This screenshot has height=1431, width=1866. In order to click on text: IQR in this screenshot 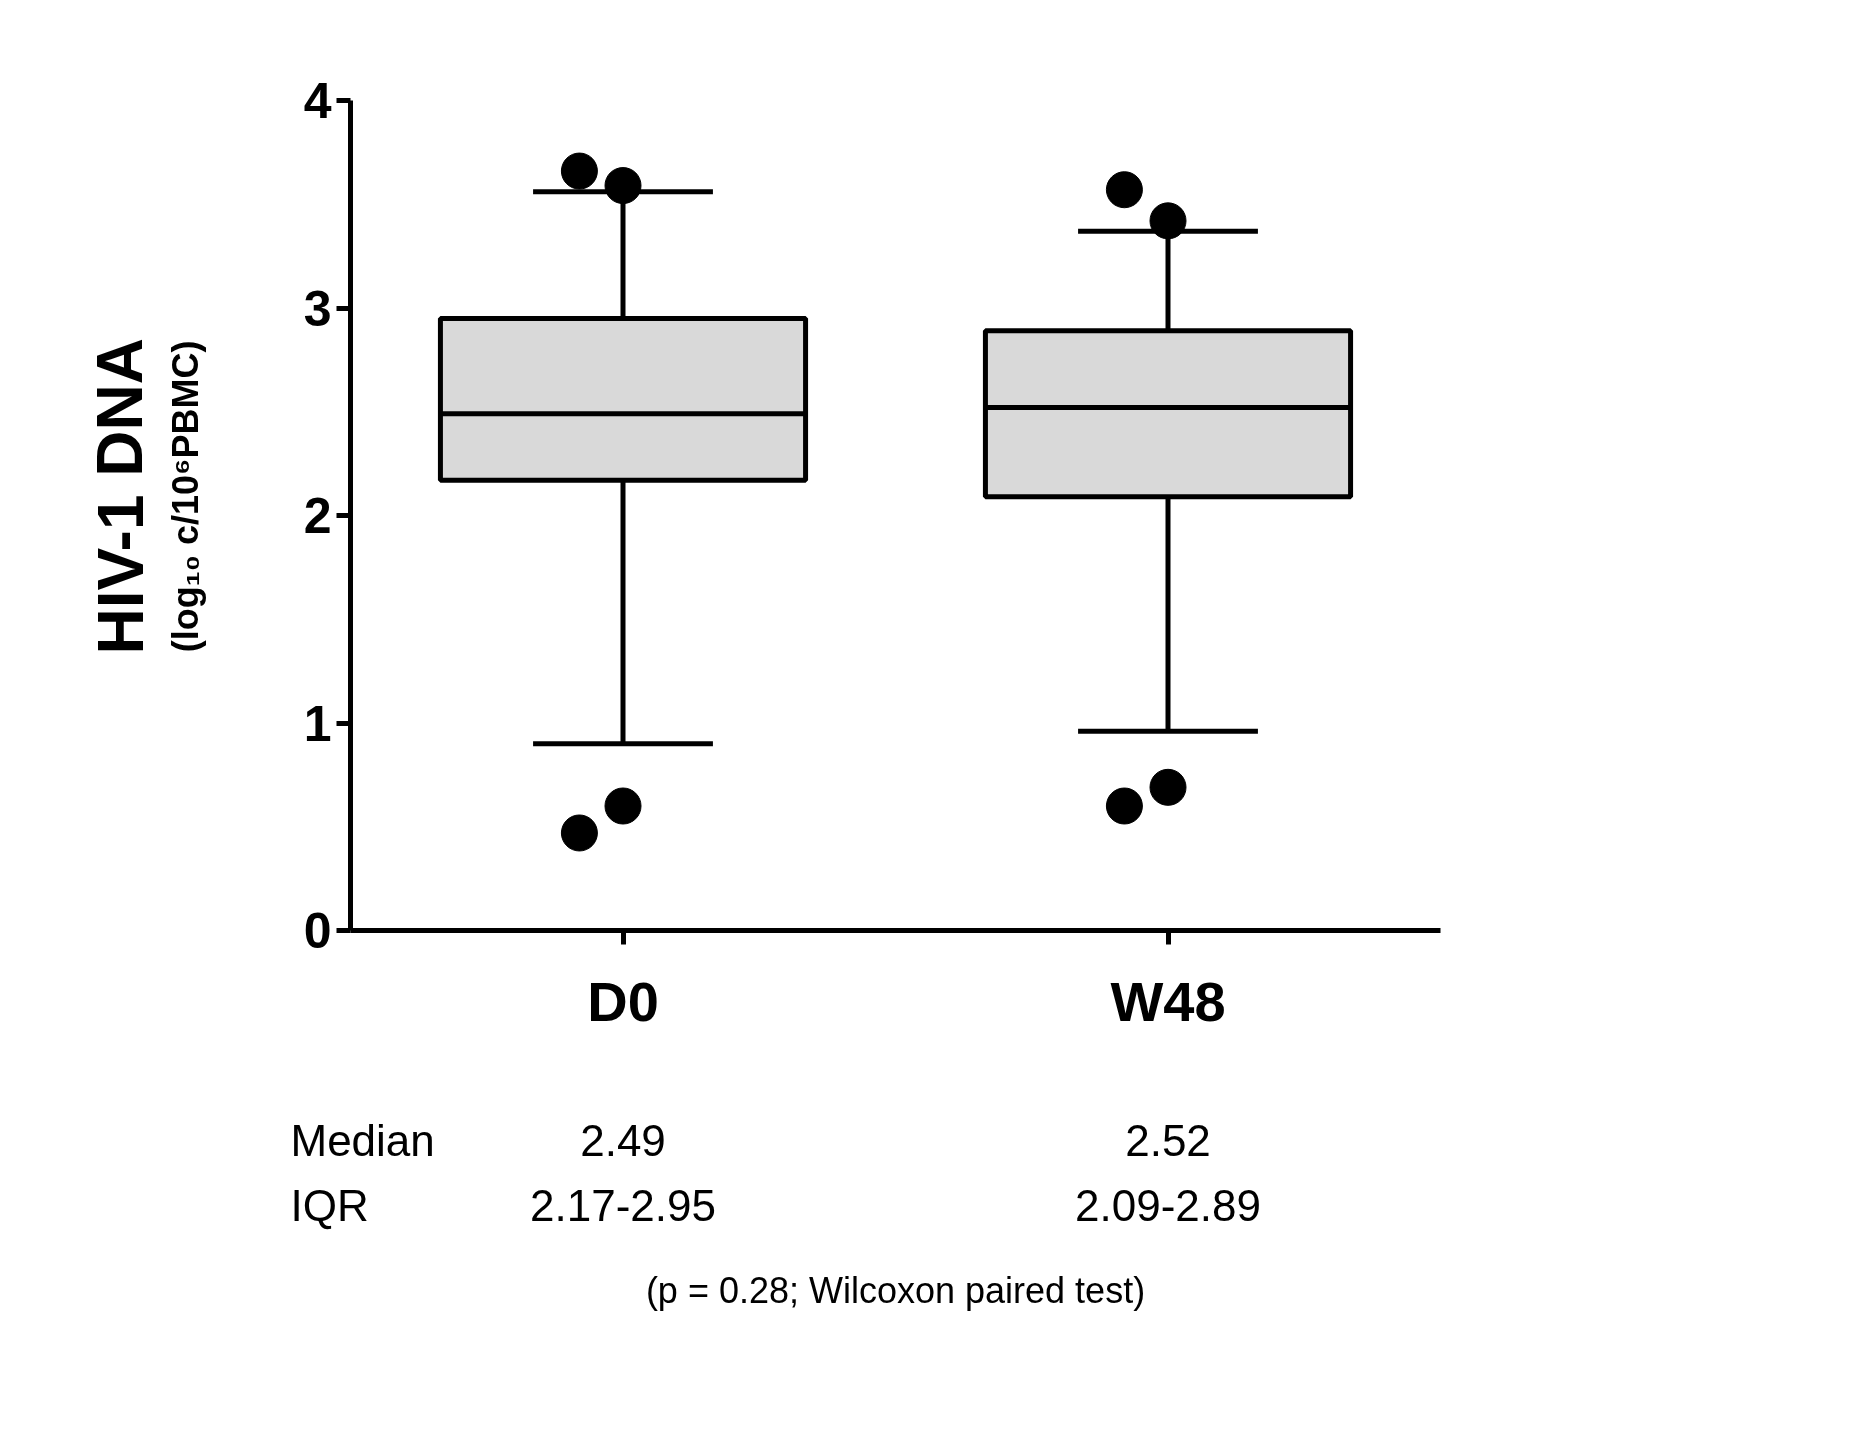, I will do `click(329, 1205)`.